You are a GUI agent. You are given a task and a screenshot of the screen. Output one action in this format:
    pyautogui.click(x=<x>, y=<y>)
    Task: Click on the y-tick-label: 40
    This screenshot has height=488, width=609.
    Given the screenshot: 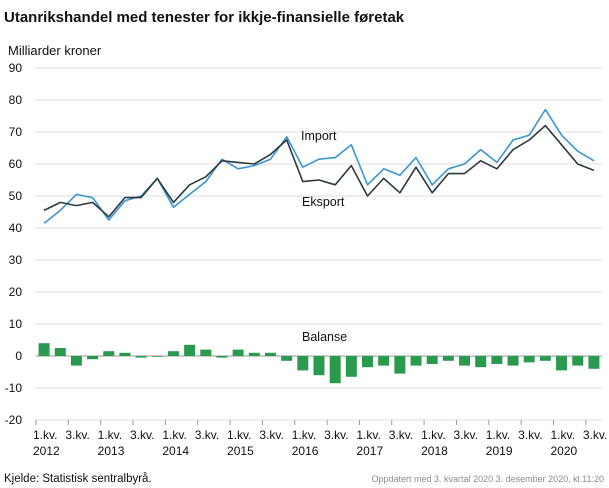 What is the action you would take?
    pyautogui.click(x=16, y=228)
    